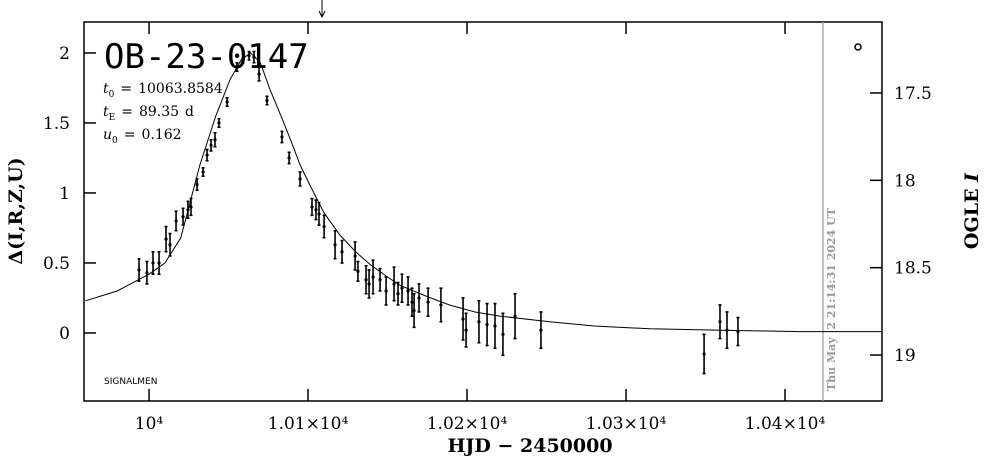  Describe the element at coordinates (64, 54) in the screenshot. I see `y-tick-label: 2` at that location.